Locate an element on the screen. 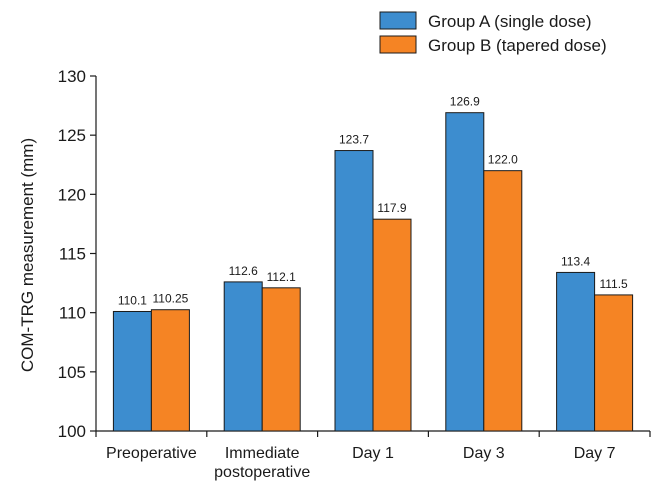  legend-label: Group B (tapered dose) is located at coordinates (517, 45).